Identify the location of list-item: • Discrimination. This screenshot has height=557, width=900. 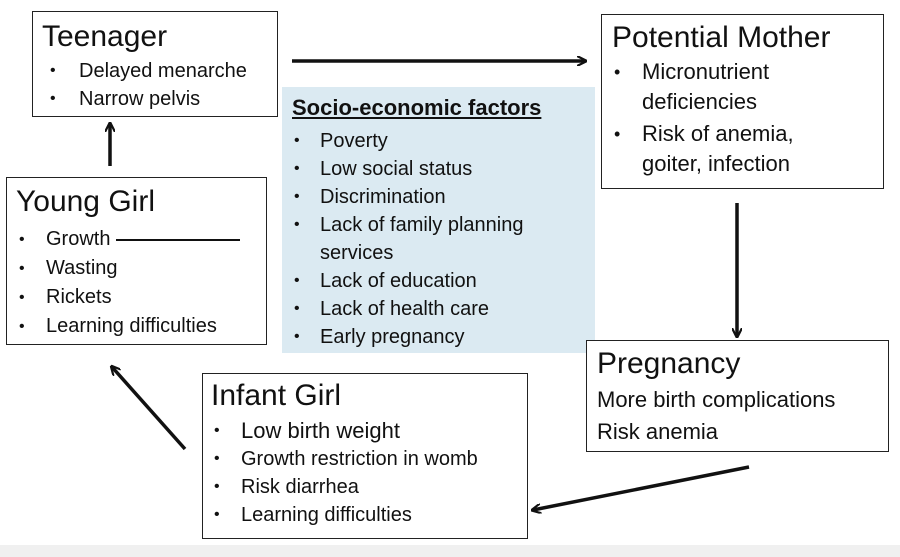
(443, 197).